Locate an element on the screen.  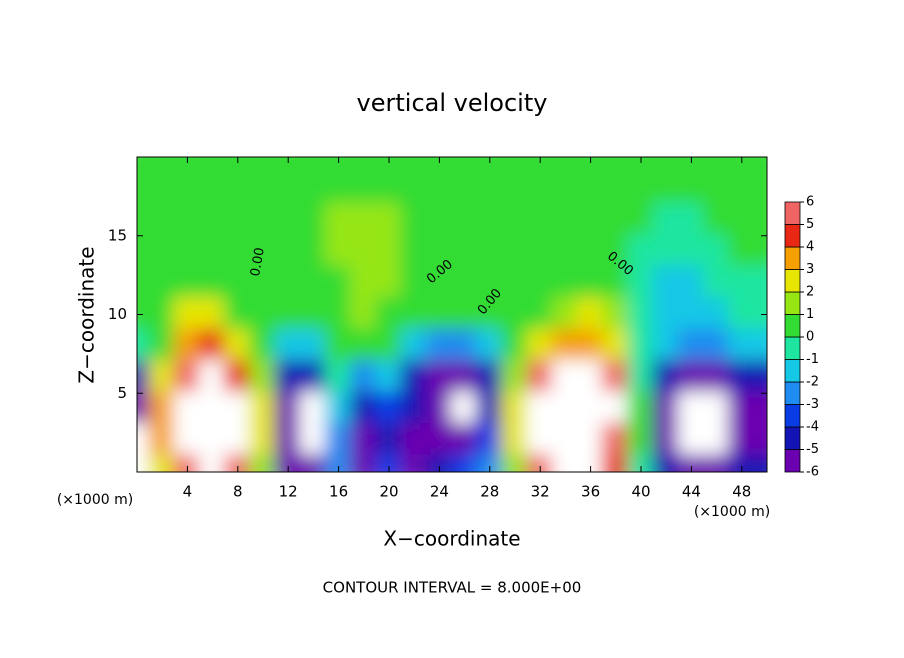
colorbar-label: 1 is located at coordinates (810, 314).